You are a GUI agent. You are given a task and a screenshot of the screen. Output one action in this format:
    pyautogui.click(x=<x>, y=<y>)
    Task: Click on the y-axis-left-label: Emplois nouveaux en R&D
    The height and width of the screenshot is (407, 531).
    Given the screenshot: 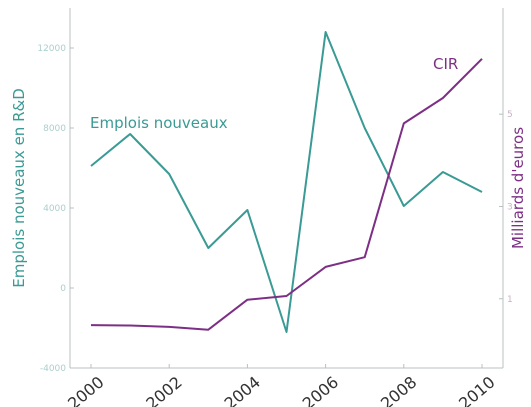 What is the action you would take?
    pyautogui.click(x=19, y=188)
    